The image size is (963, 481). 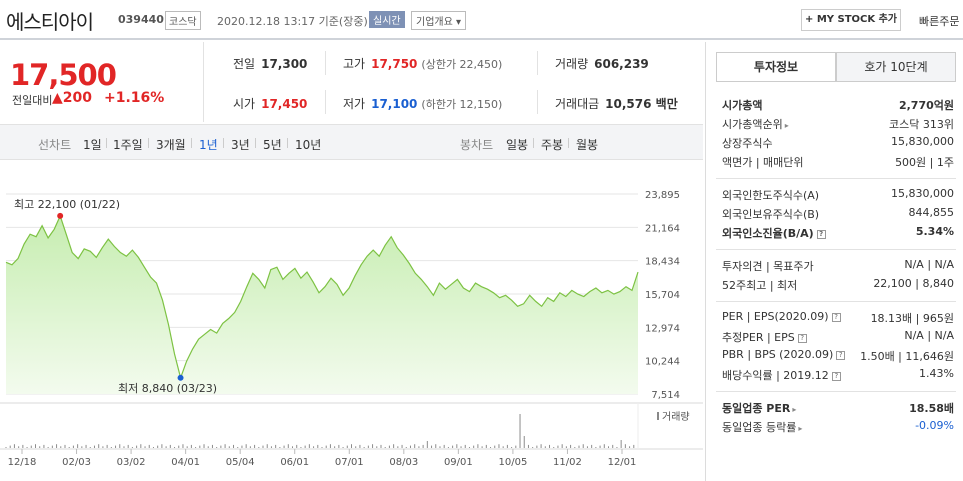 What do you see at coordinates (308, 145) in the screenshot?
I see `period-10y: 10년` at bounding box center [308, 145].